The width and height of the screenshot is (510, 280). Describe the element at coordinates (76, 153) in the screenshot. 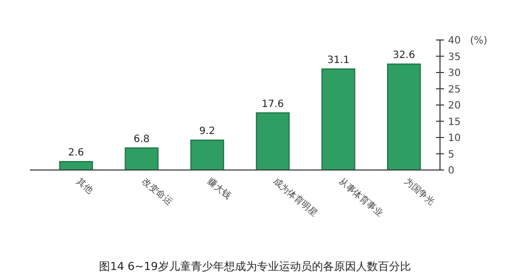

I see `data-label: 2.6` at that location.